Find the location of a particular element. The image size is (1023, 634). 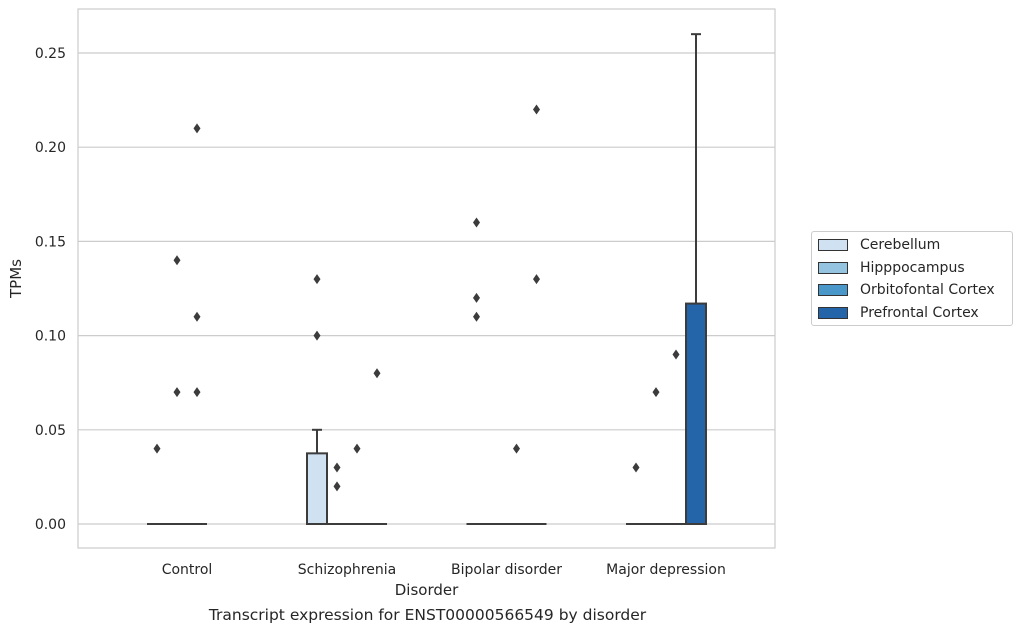

x-tick-label: Bipolar disorder is located at coordinates (506, 570).